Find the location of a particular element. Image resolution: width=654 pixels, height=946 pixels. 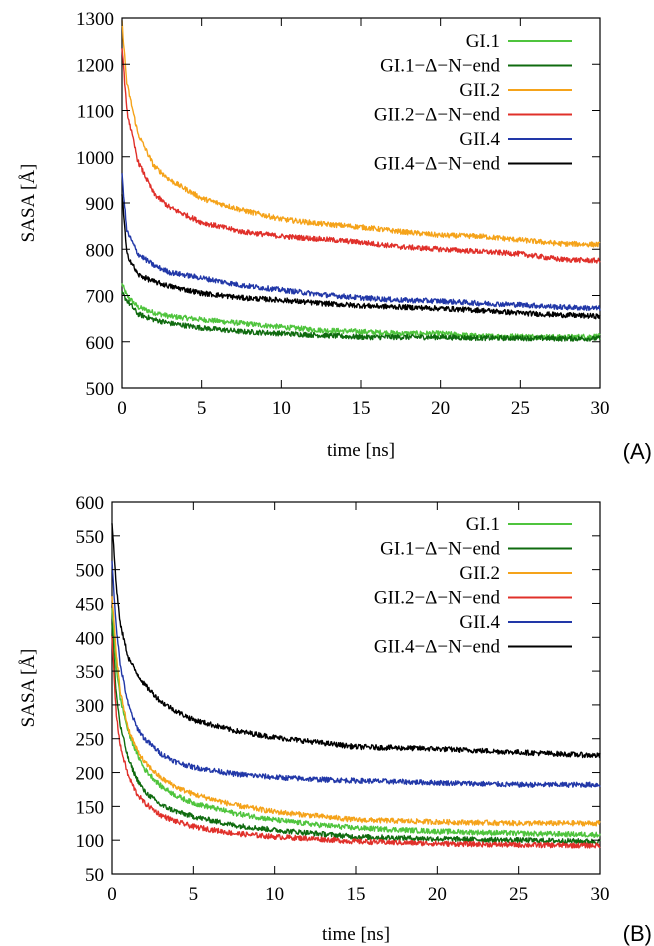

y-tick-label: 150 is located at coordinates (90, 807).